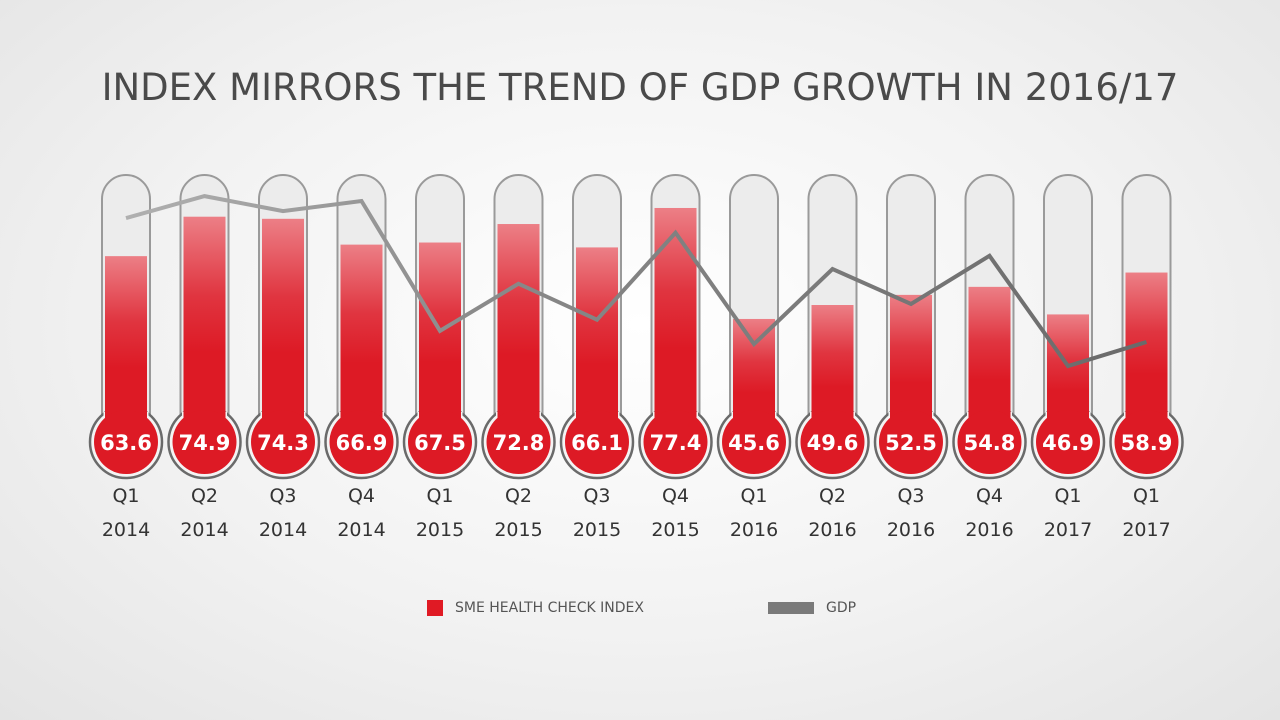 Image resolution: width=1280 pixels, height=720 pixels. I want to click on legend-item-index: SME HEALTH CHECK INDEX, so click(535, 608).